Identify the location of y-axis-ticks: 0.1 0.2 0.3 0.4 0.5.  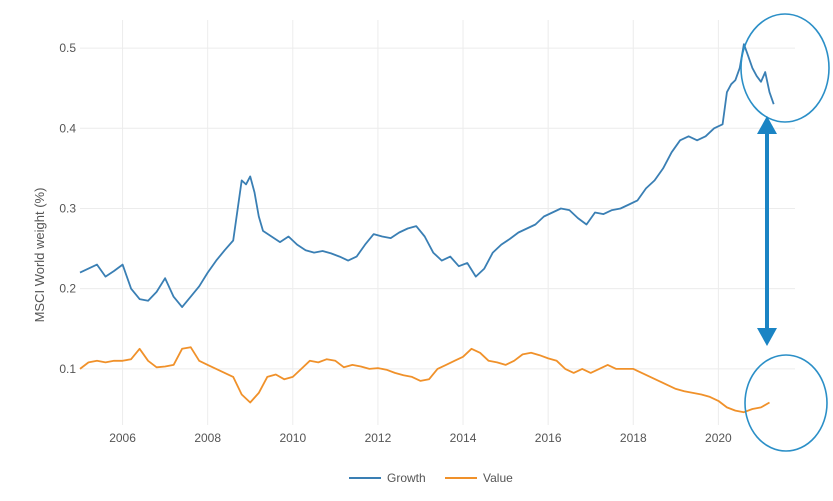
(67, 208).